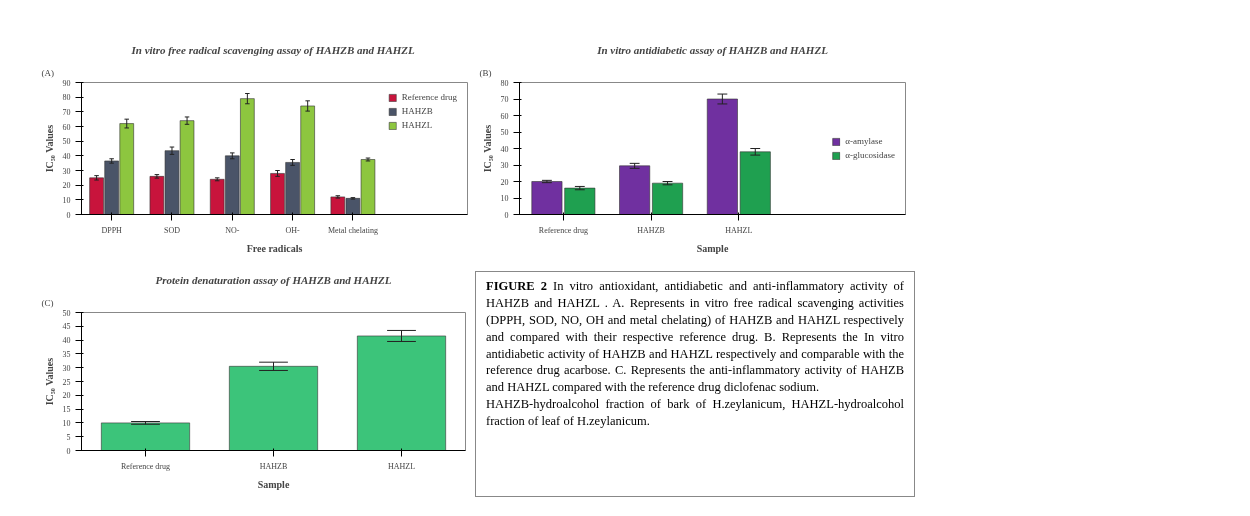 Image resolution: width=1250 pixels, height=516 pixels. Describe the element at coordinates (47, 302) in the screenshot. I see `text: (C)` at that location.